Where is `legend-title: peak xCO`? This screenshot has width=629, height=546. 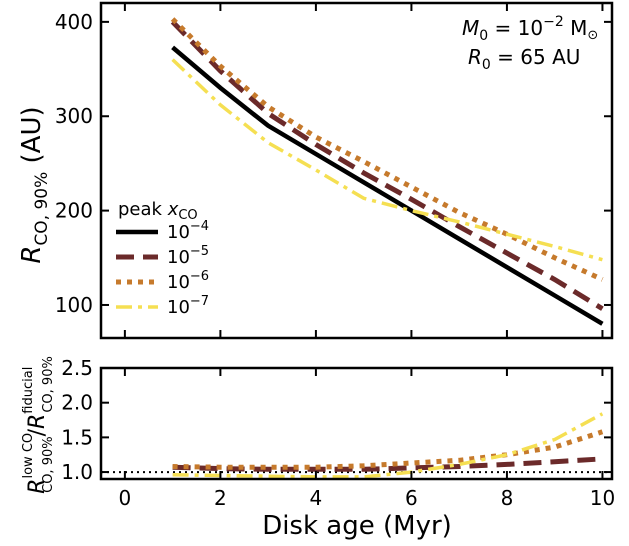
legend-title: peak xCO is located at coordinates (158, 211).